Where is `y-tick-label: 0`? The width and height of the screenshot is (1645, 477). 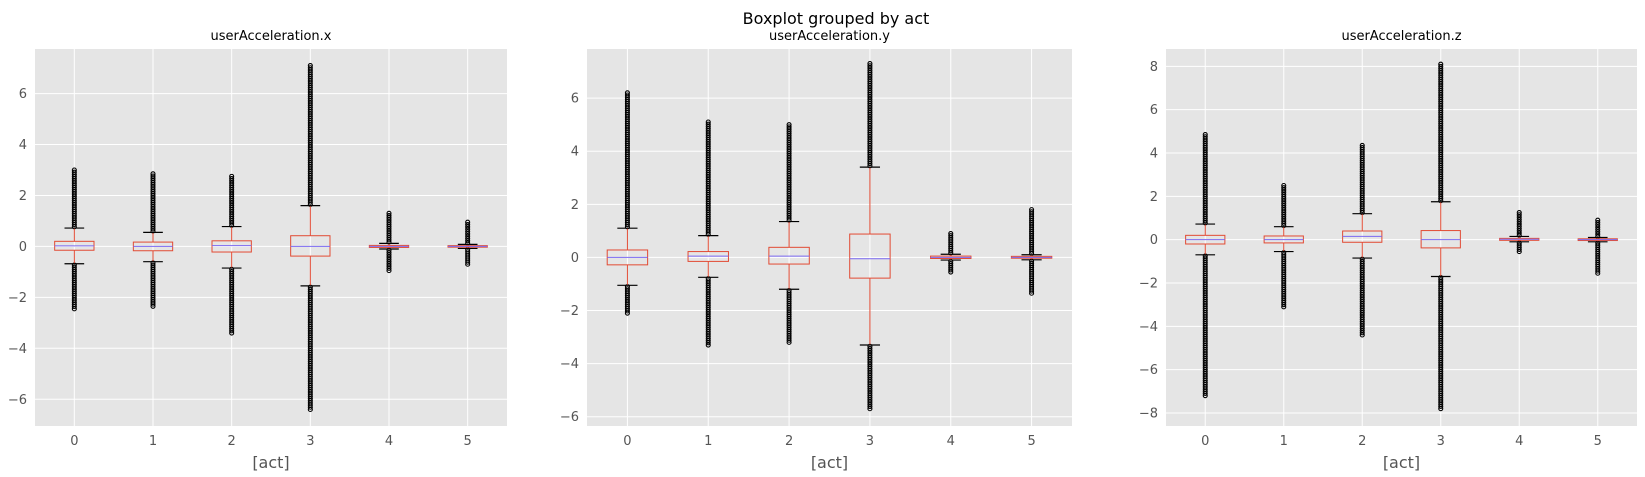 y-tick-label: 0 is located at coordinates (1154, 240).